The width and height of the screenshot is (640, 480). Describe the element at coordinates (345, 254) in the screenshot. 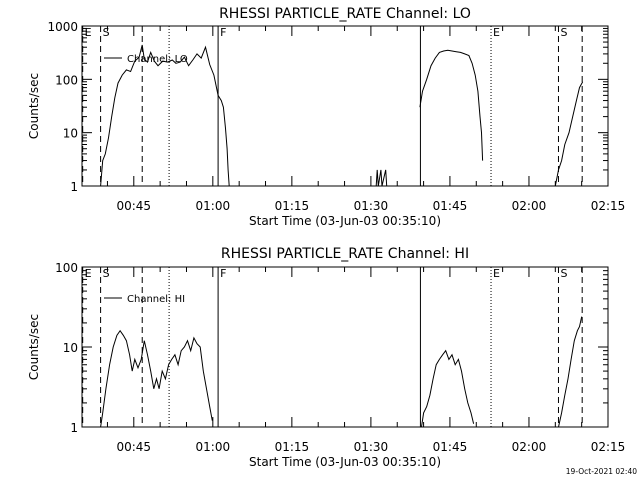

I see `chart-title: RHESSI PARTICLE_RATE Channel: HI` at that location.